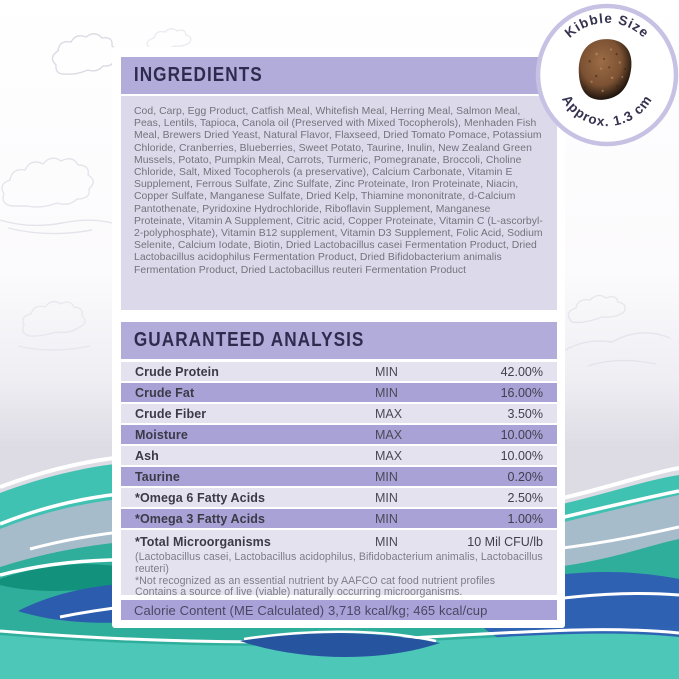  Describe the element at coordinates (200, 497) in the screenshot. I see `nutrient-name: *Omega 6 Fatty Acids` at that location.